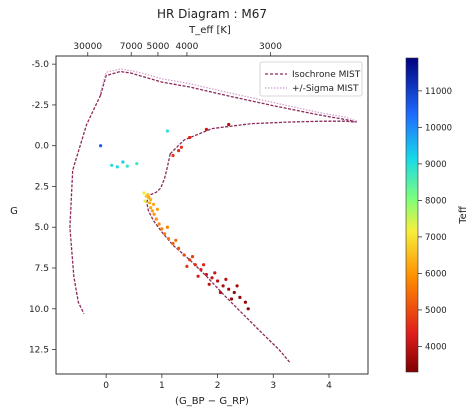 Image resolution: width=473 pixels, height=412 pixels. I want to click on x-axis-label: (G_BP − G_RP), so click(212, 401).